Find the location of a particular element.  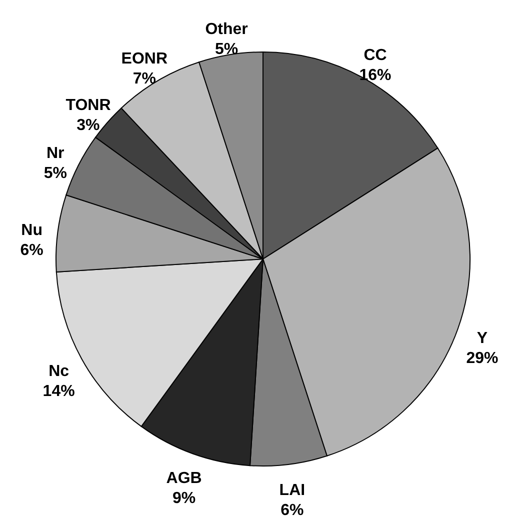

slice-label: Y is located at coordinates (482, 338).